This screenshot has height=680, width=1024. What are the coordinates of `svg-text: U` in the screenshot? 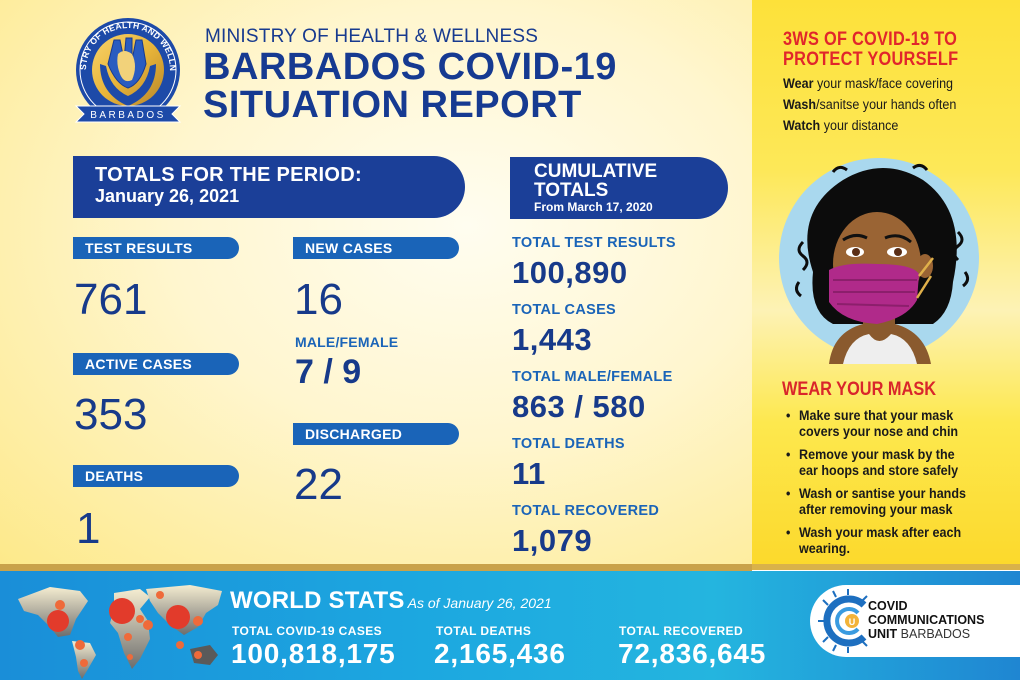 It's located at (852, 622).